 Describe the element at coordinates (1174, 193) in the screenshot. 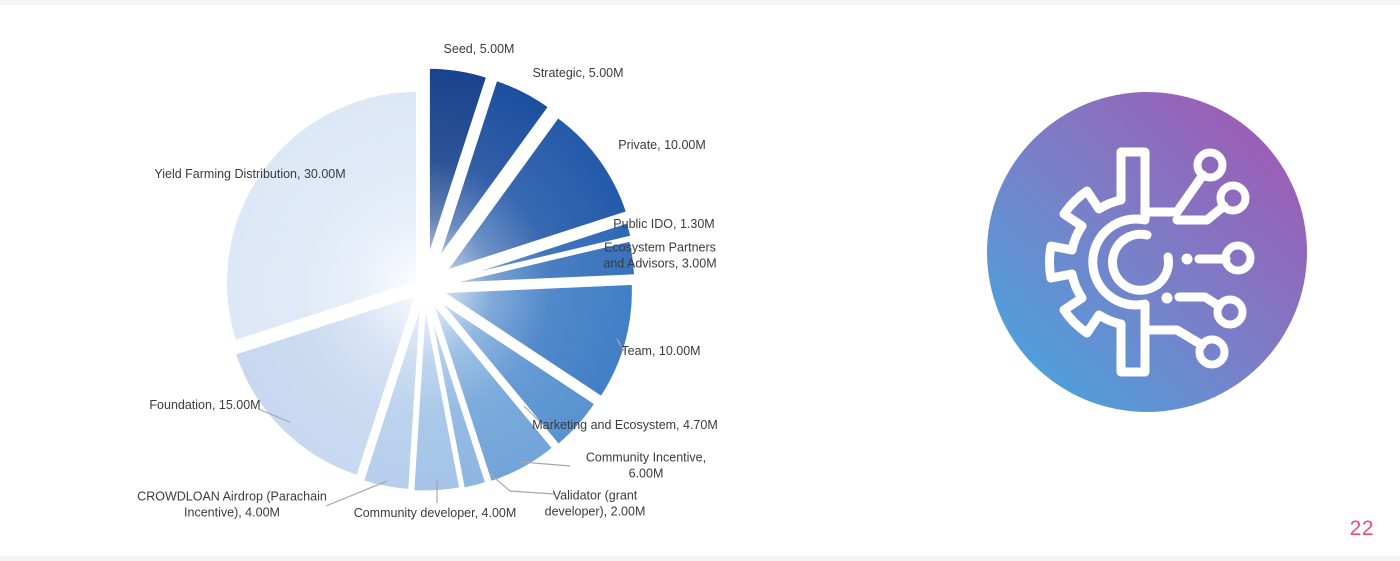

I see `circuit-trace-top-icon` at that location.